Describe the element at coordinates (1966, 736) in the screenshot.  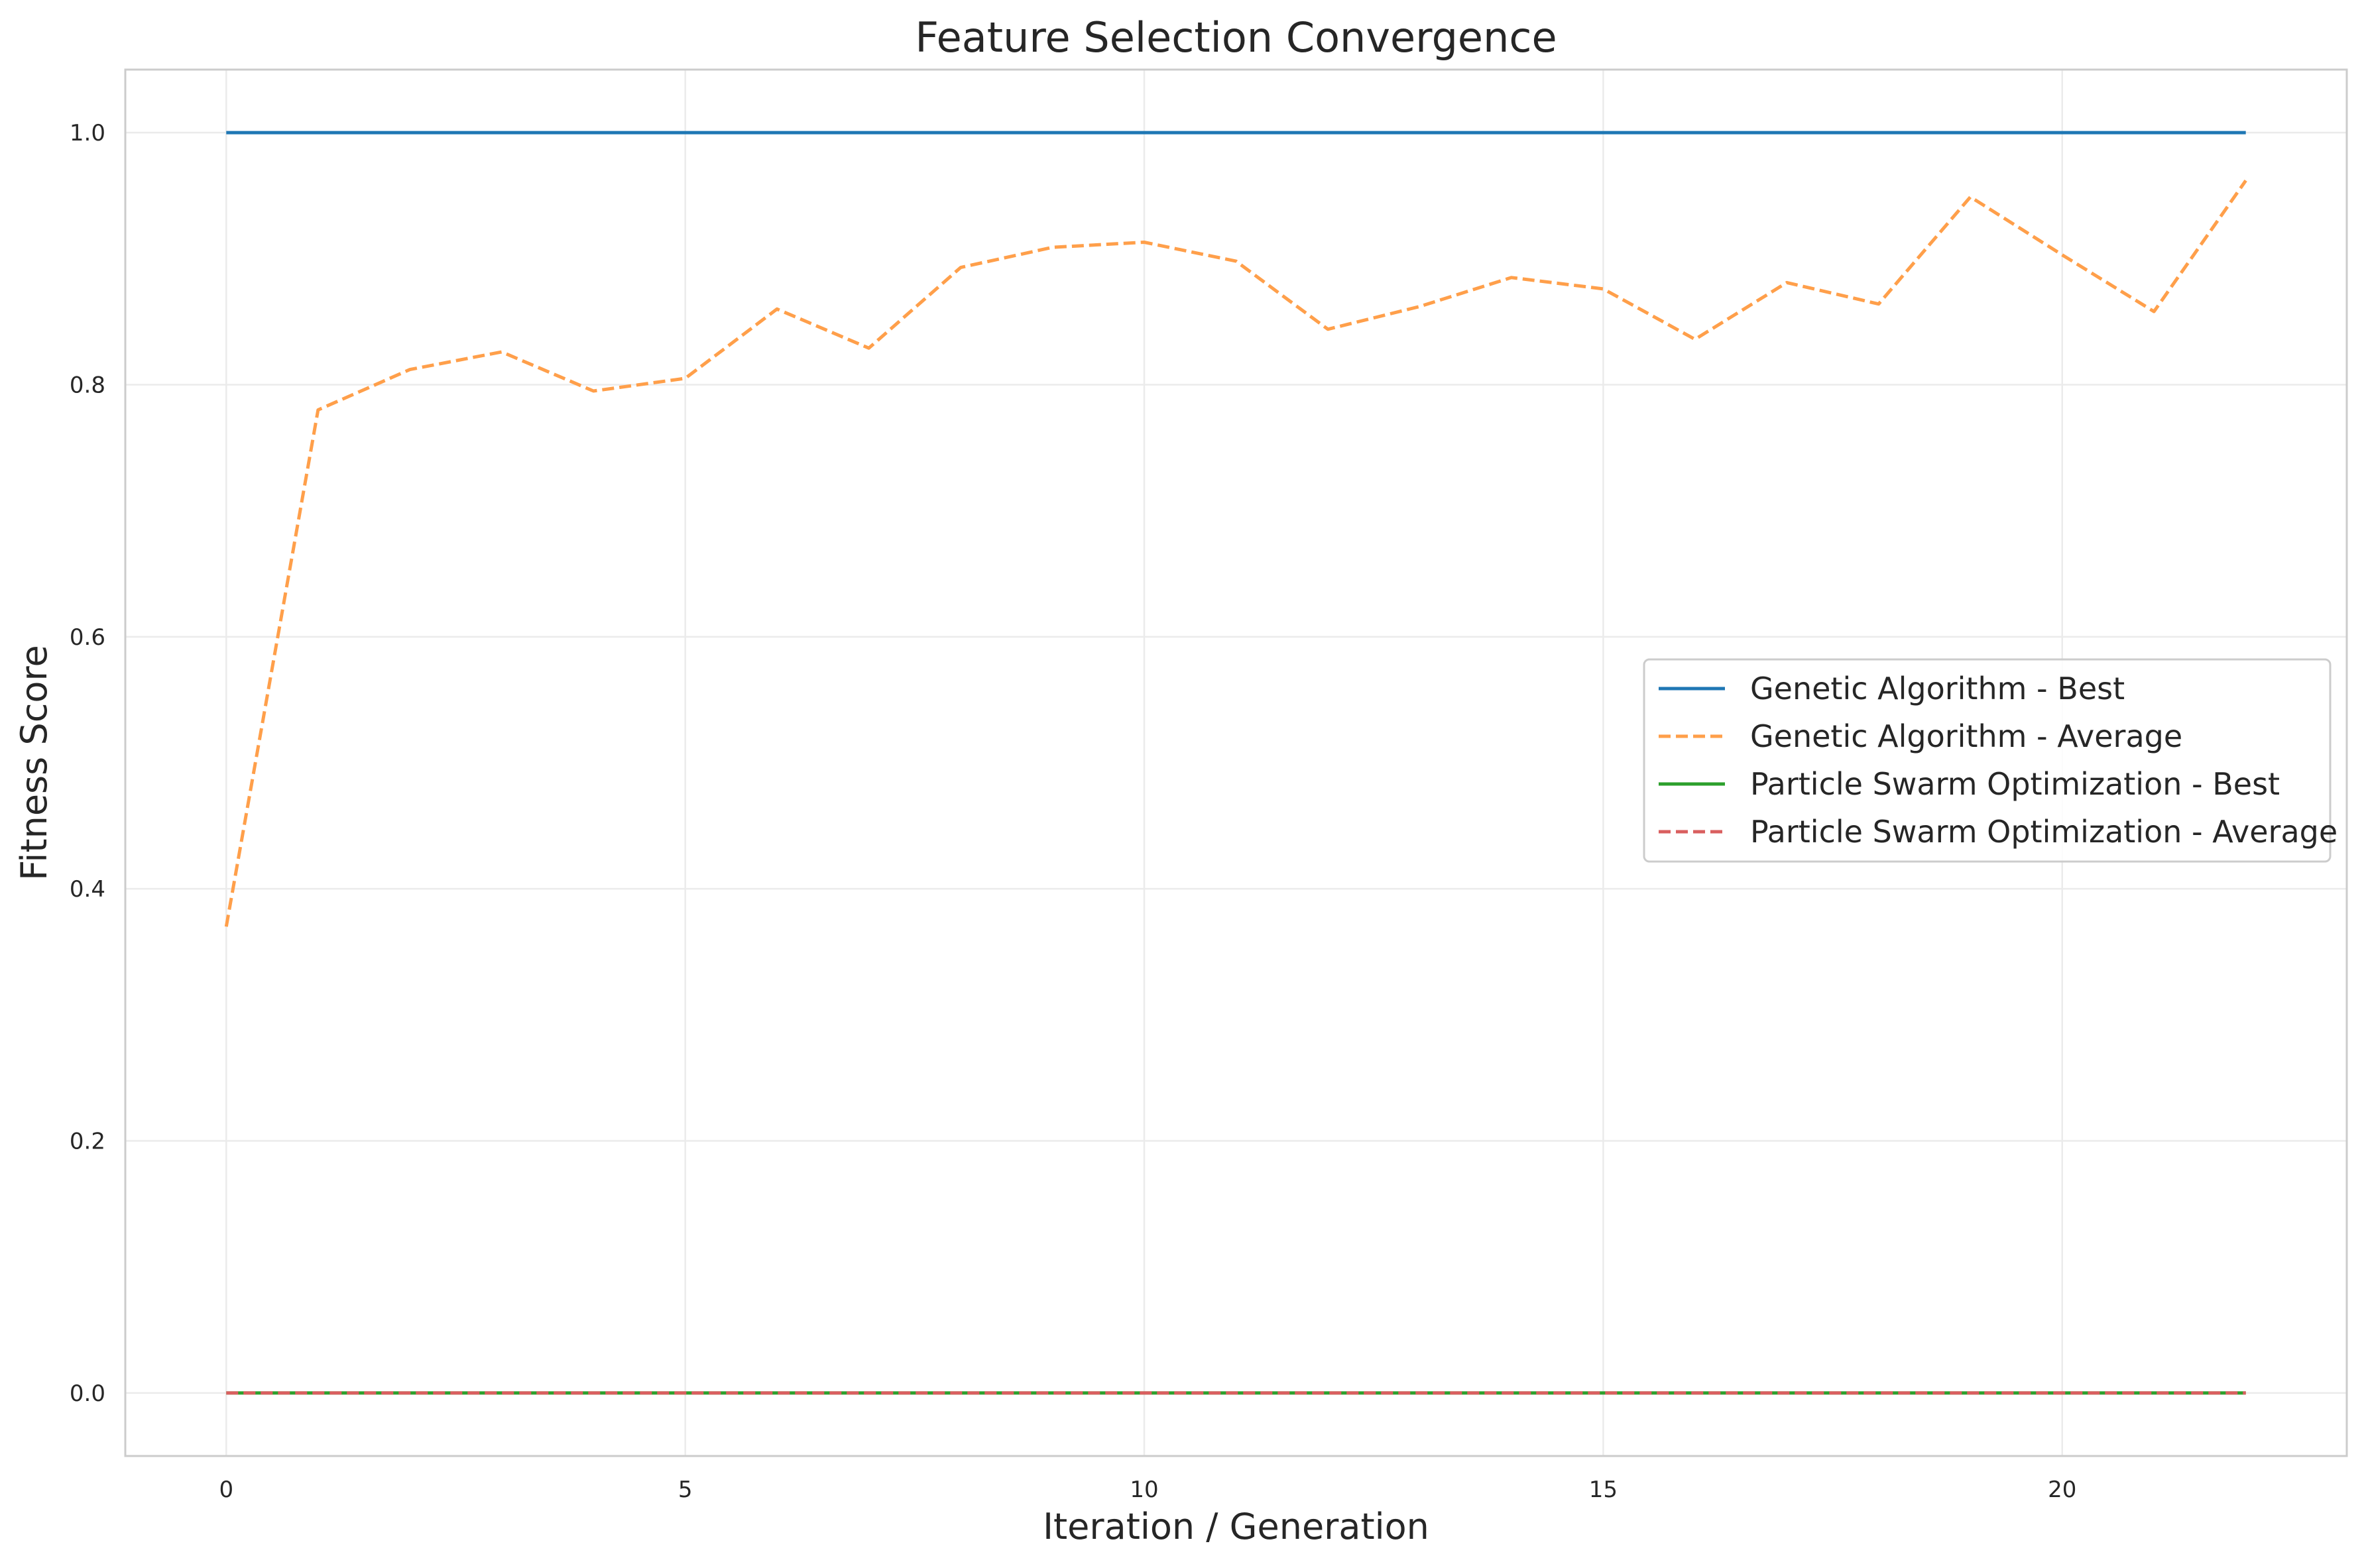
I see `legend-entry-2: Genetic Algorithm - Average` at that location.